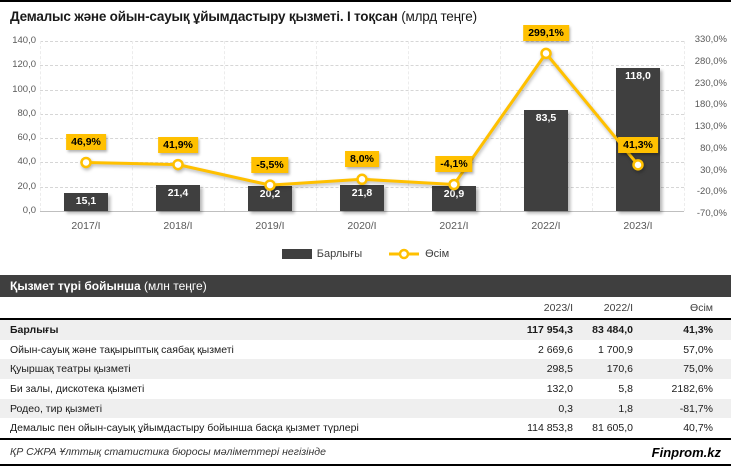 This screenshot has height=468, width=731. I want to click on row-value: 75,0%, so click(698, 369).